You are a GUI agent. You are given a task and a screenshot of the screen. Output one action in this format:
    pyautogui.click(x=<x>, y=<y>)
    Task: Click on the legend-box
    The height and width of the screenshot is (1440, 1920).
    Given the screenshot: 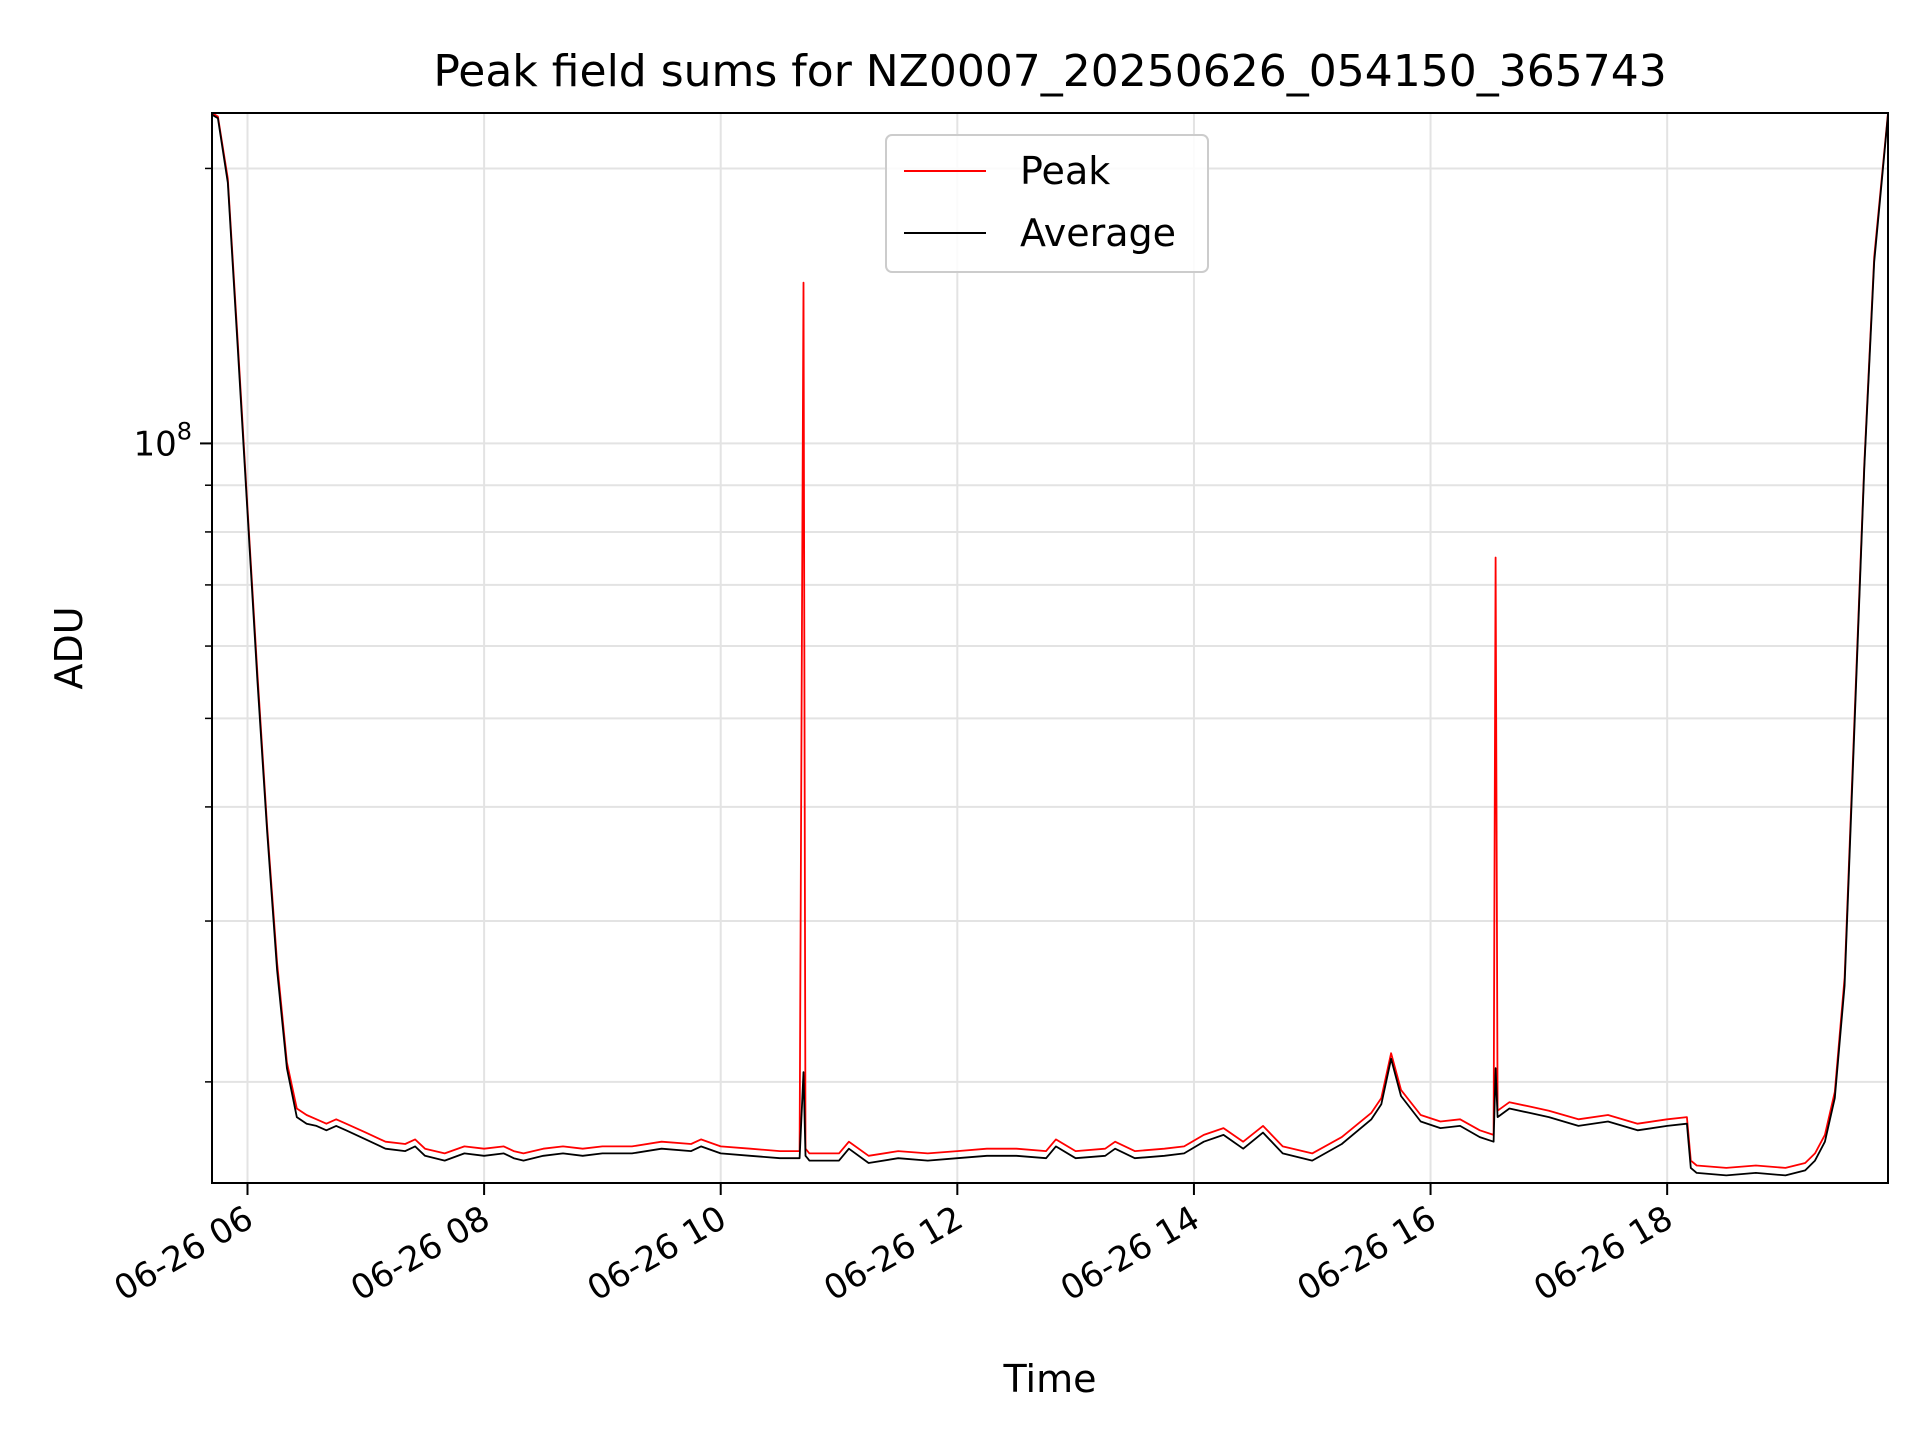 What is the action you would take?
    pyautogui.click(x=1047, y=203)
    